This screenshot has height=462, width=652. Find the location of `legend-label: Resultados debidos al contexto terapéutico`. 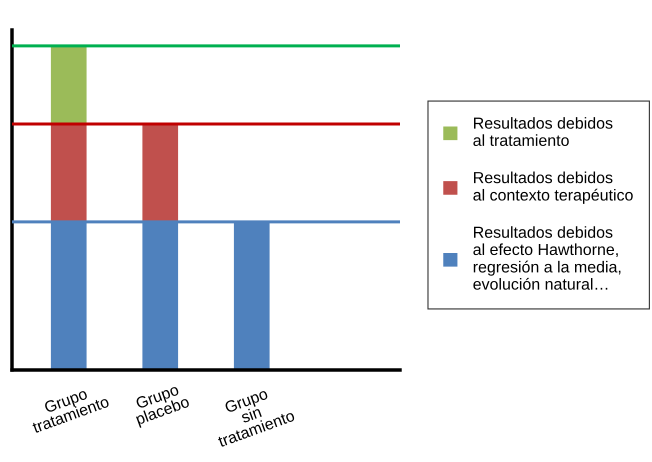

legend-label: Resultados debidos al contexto terapéutico is located at coordinates (553, 188).